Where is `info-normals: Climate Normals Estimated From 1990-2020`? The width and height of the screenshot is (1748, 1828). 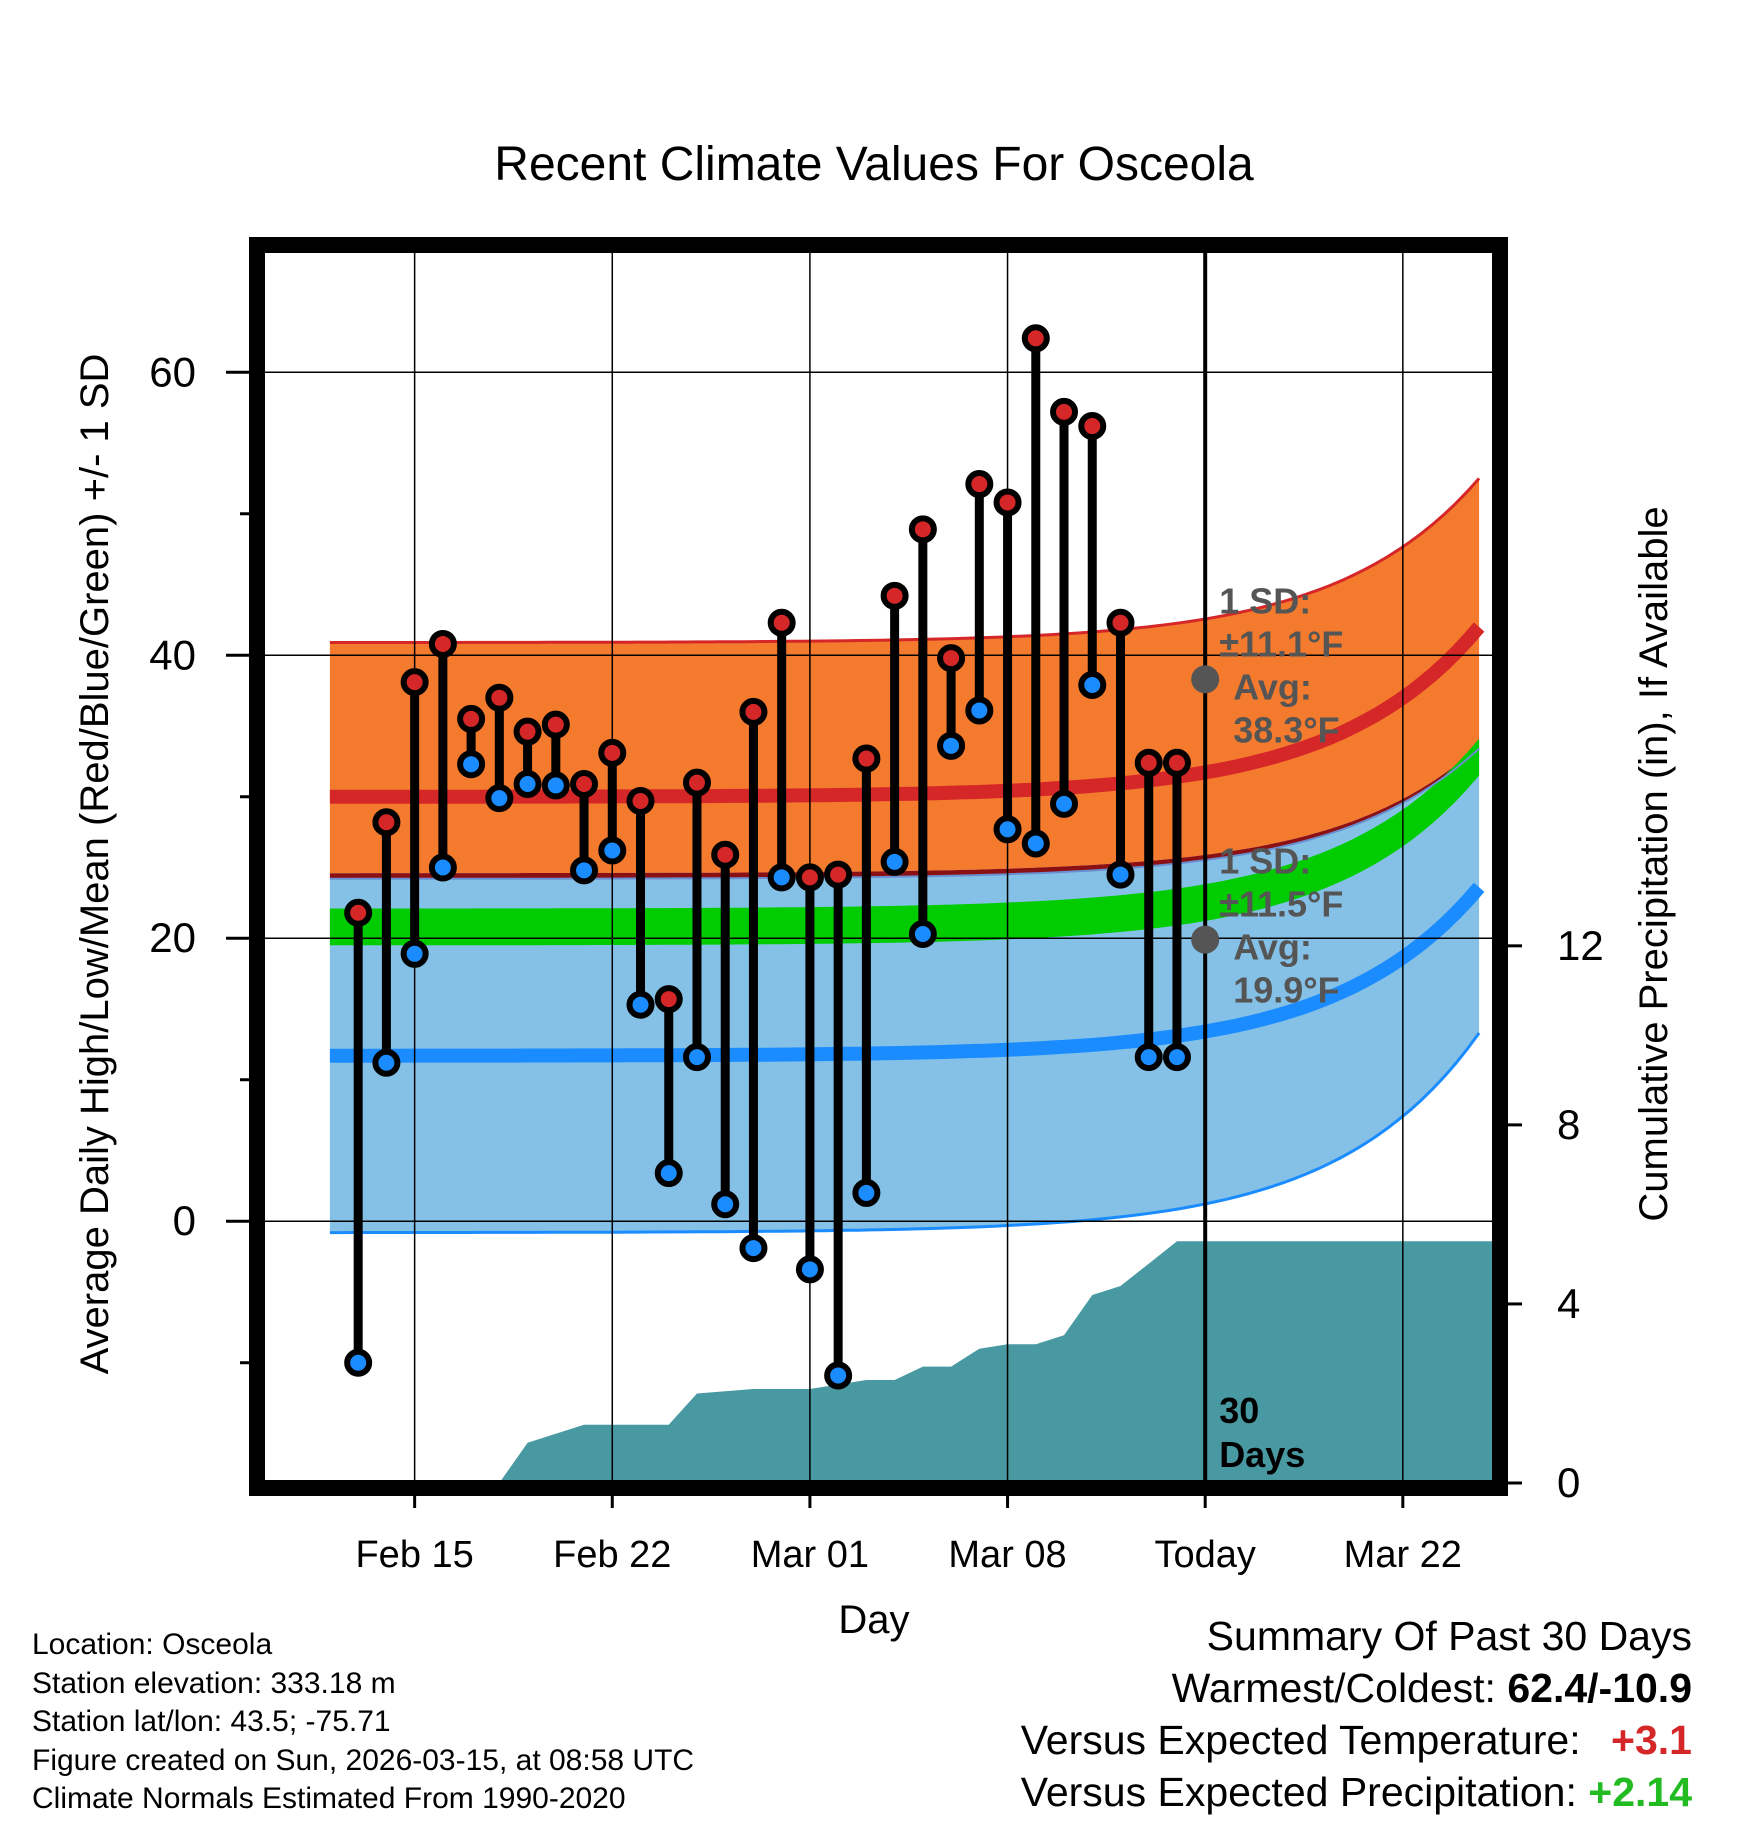
info-normals: Climate Normals Estimated From 1990-2020 is located at coordinates (329, 1798).